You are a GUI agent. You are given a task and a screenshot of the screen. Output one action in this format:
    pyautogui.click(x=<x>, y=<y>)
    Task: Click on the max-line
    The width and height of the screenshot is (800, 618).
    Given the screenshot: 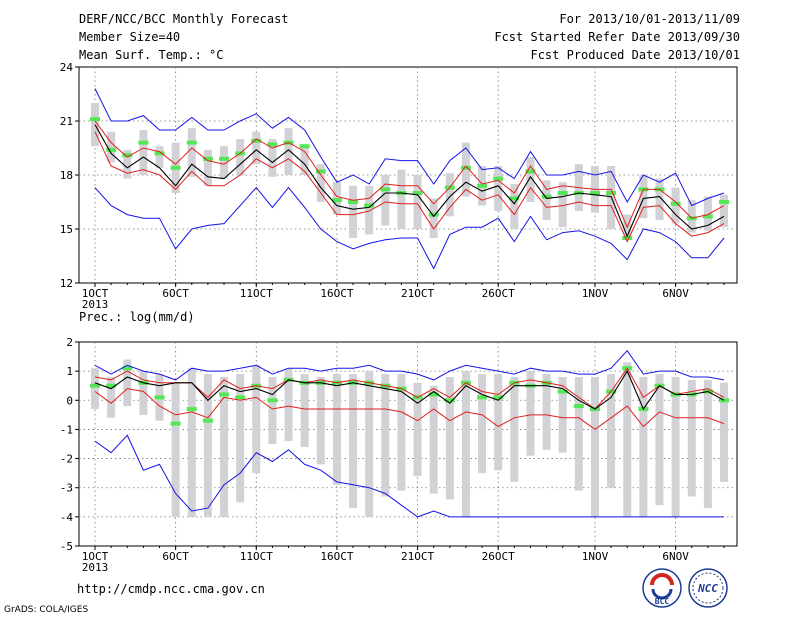 What is the action you would take?
    pyautogui.click(x=409, y=365)
    